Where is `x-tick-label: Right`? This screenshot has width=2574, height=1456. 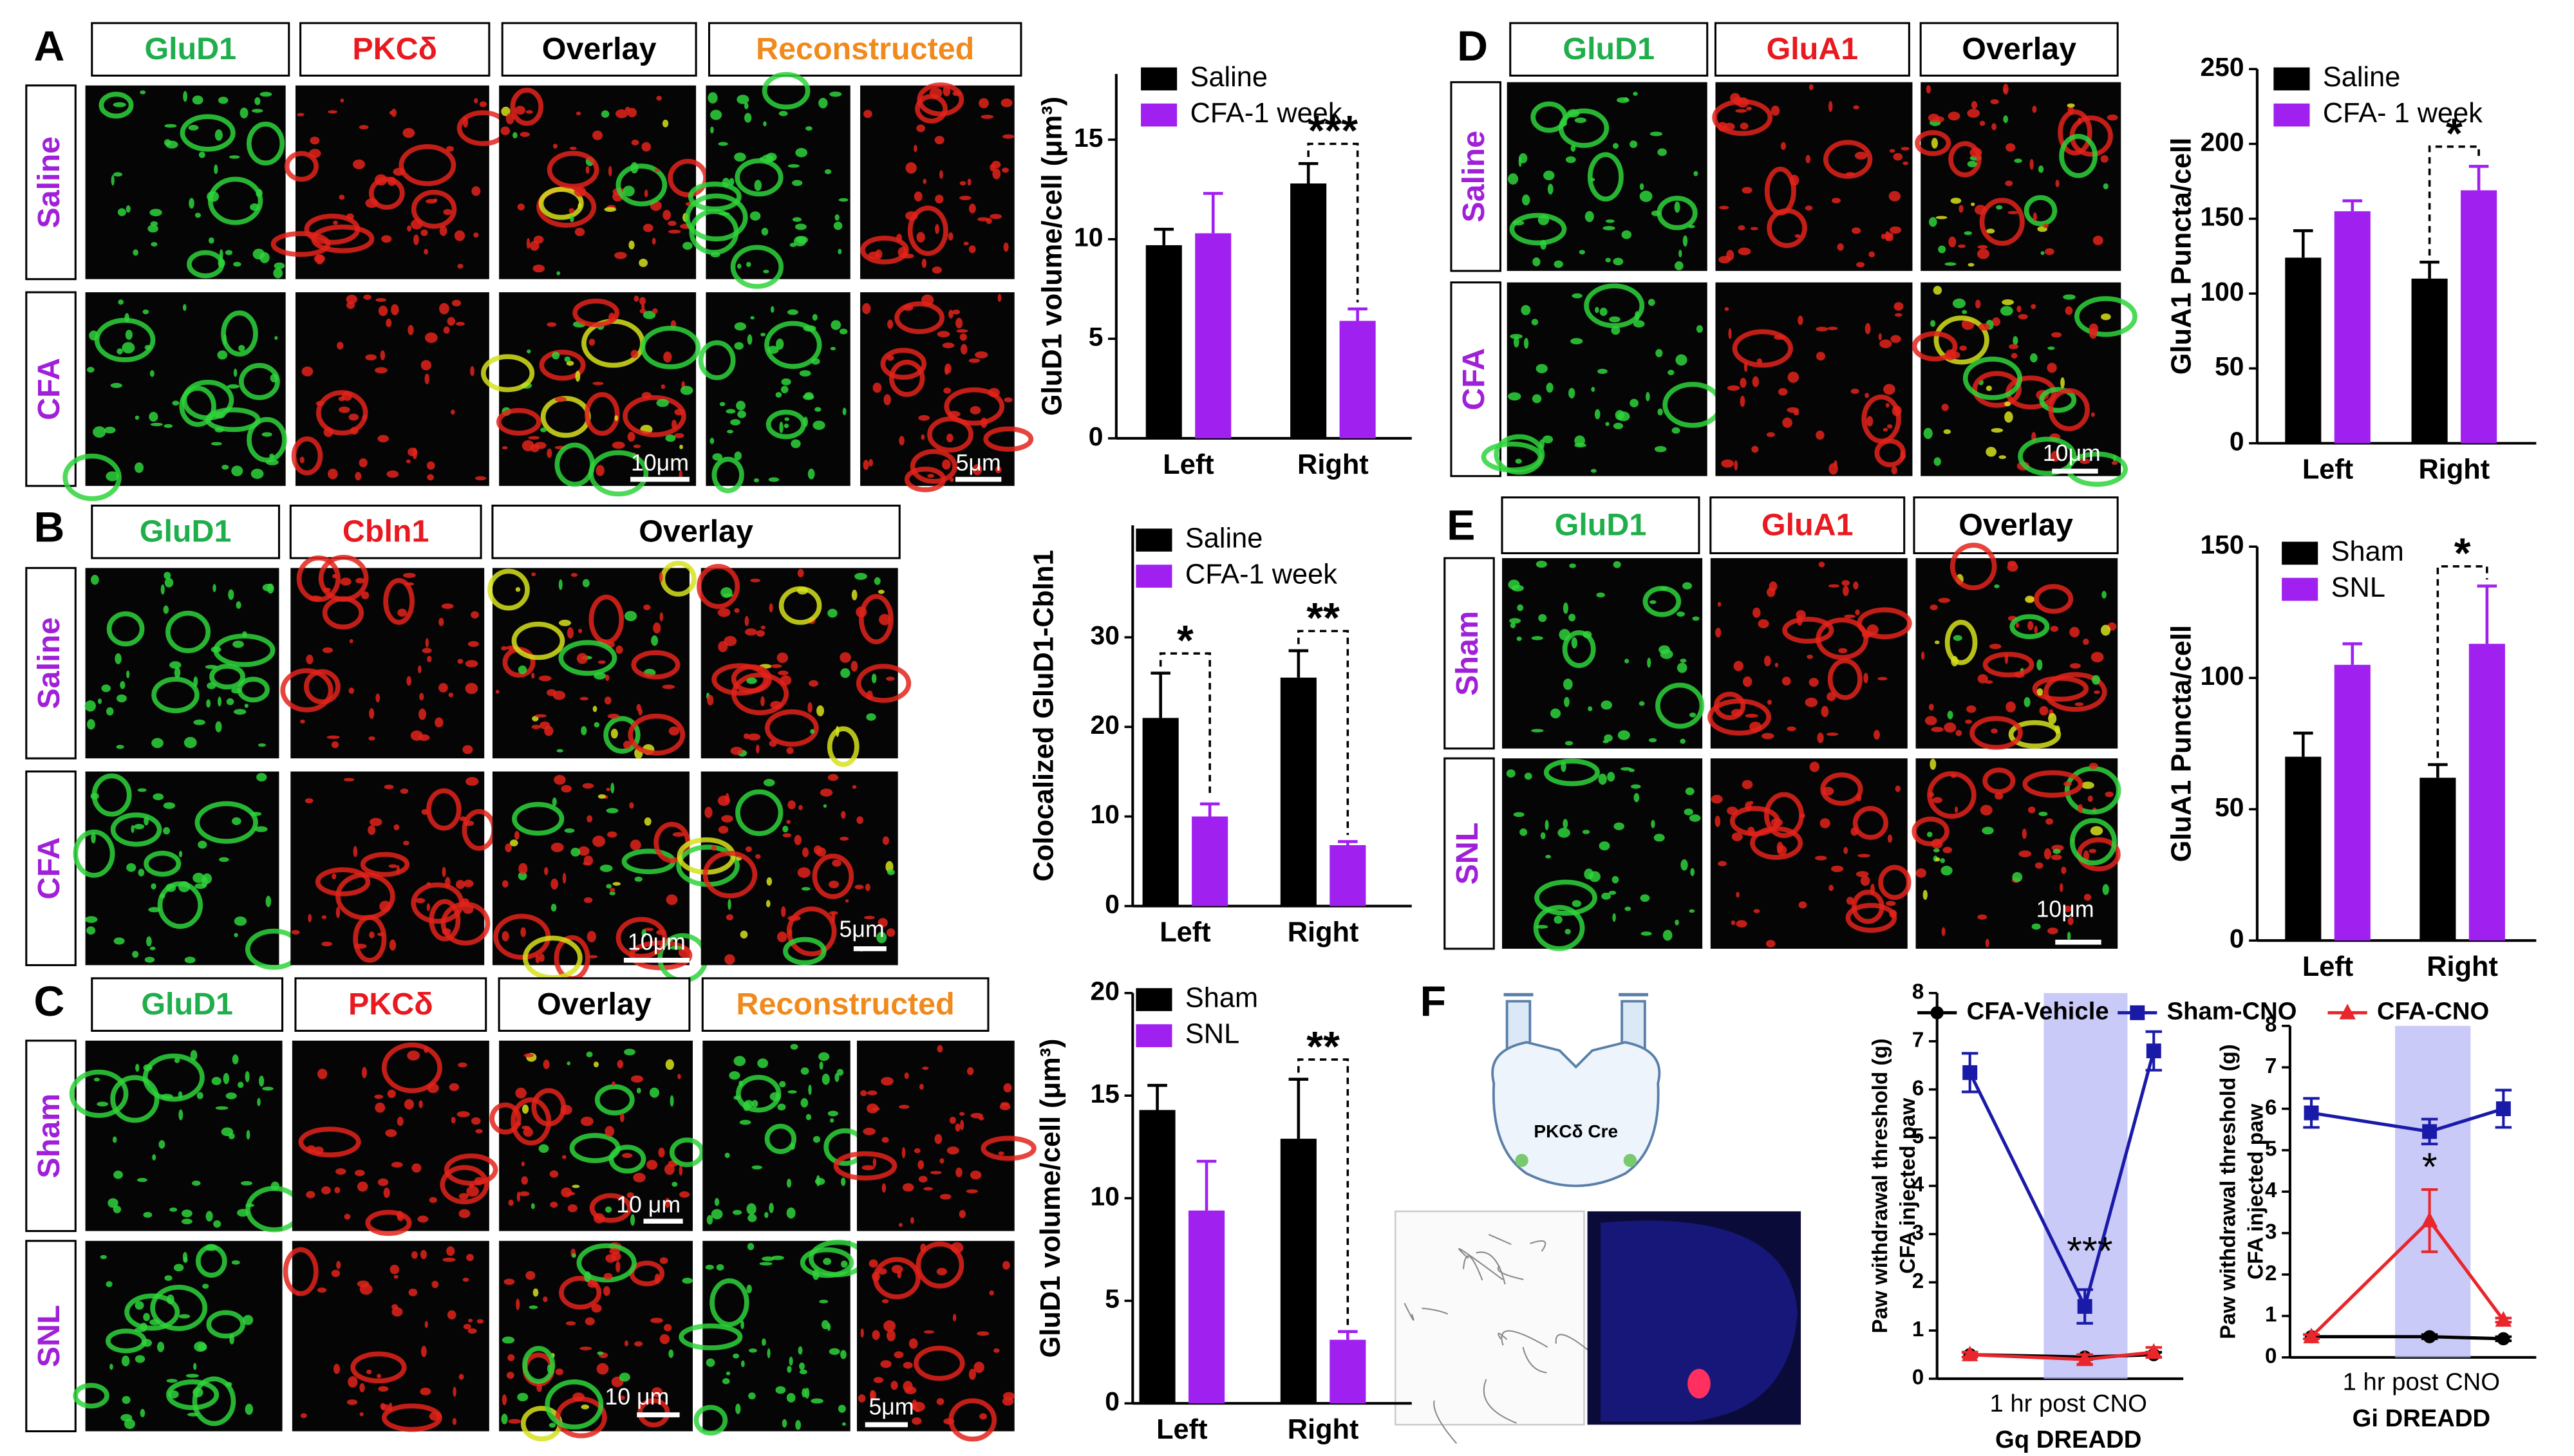
x-tick-label: Right is located at coordinates (1323, 932).